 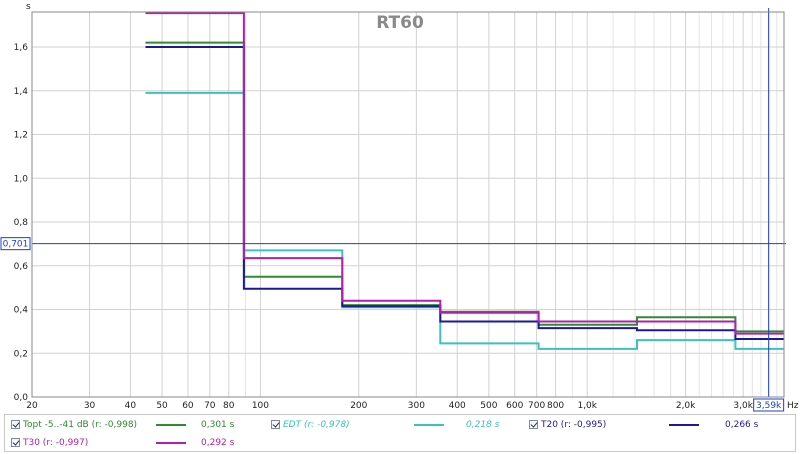 What do you see at coordinates (21, 398) in the screenshot?
I see `y-tick-label: 0,0` at bounding box center [21, 398].